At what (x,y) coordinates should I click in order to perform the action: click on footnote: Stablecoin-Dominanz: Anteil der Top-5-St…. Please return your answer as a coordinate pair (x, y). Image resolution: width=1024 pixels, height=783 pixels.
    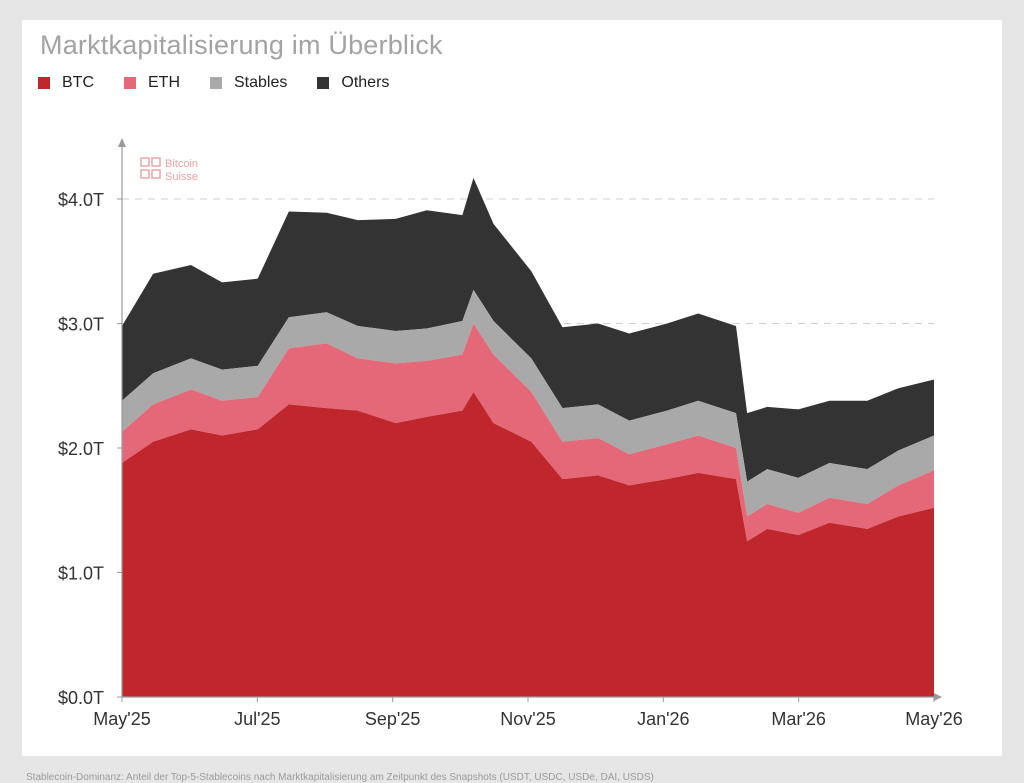
    Looking at the image, I should click on (340, 777).